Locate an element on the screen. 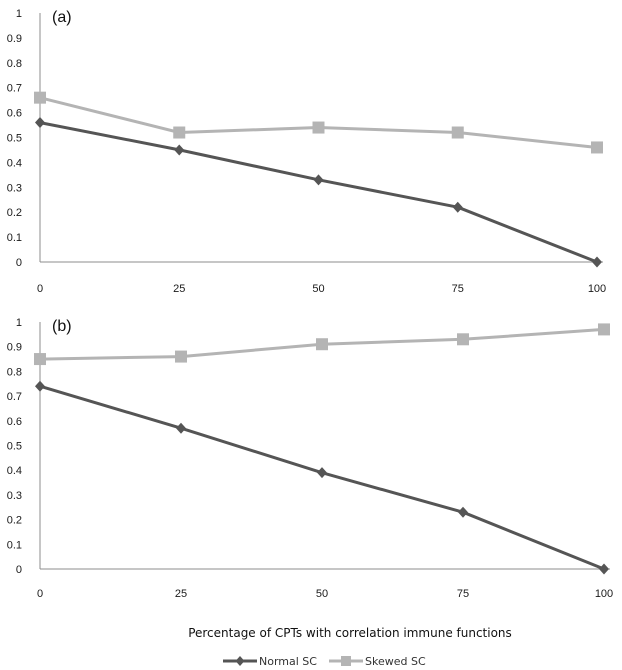 The width and height of the screenshot is (622, 670). panel-label: (a) is located at coordinates (62, 17).